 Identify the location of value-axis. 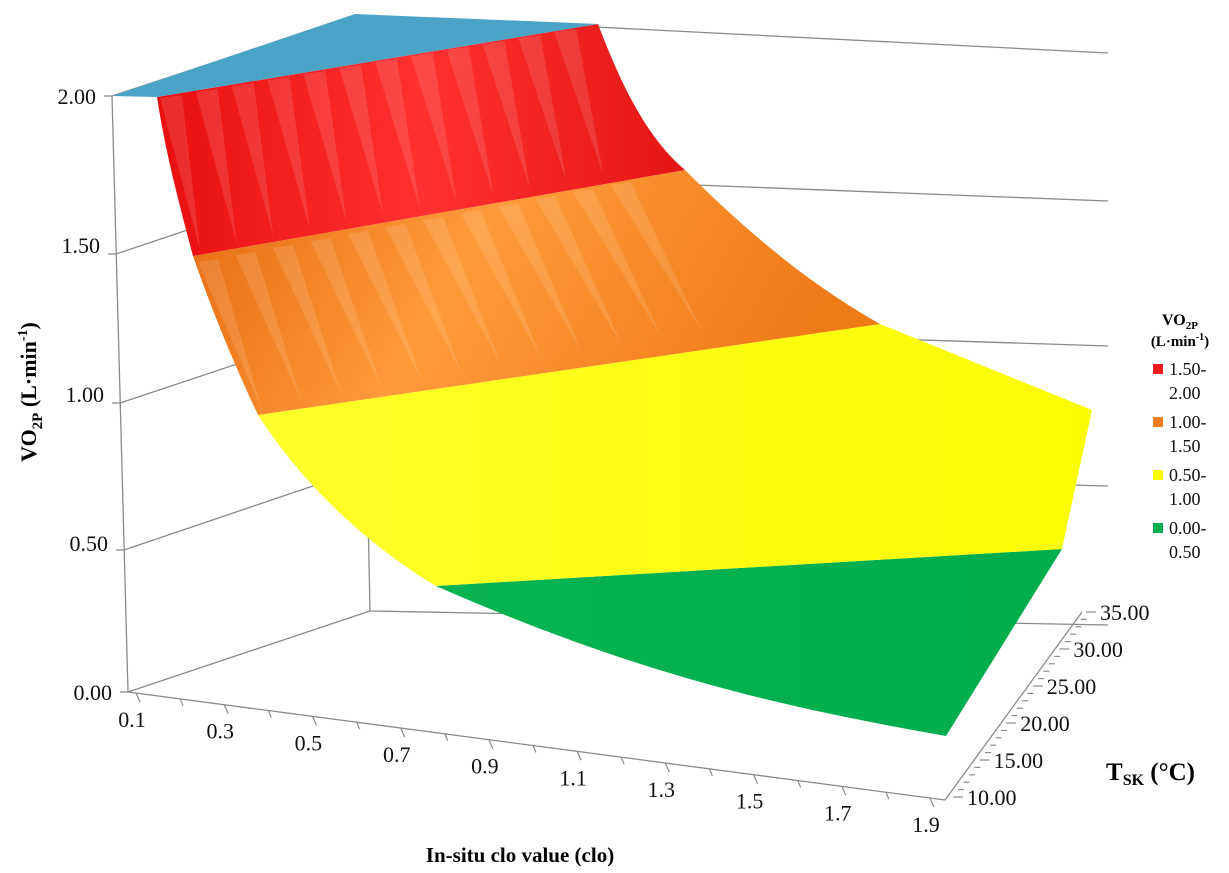
(116, 394).